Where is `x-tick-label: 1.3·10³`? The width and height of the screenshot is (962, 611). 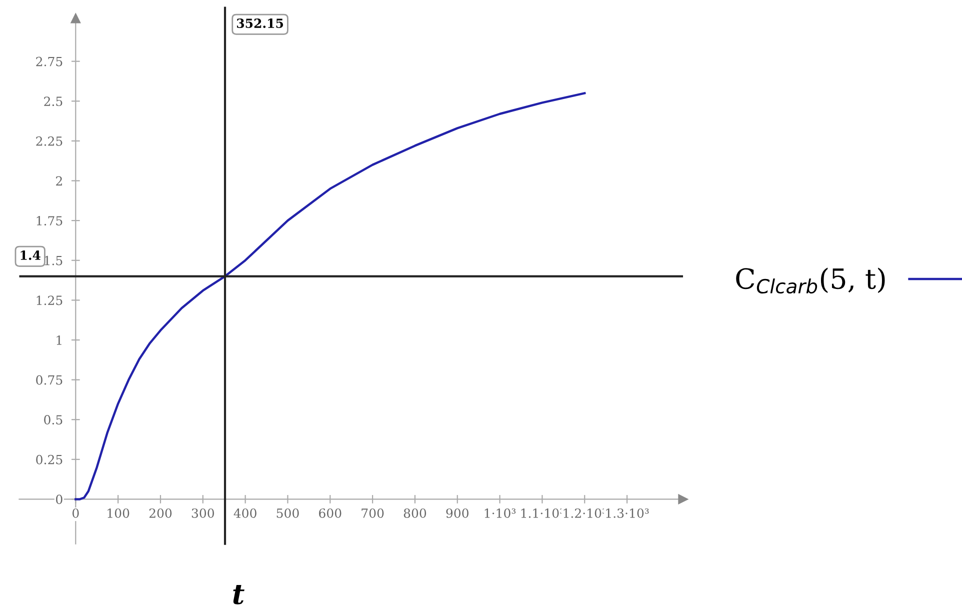 x-tick-label: 1.3·10³ is located at coordinates (627, 513).